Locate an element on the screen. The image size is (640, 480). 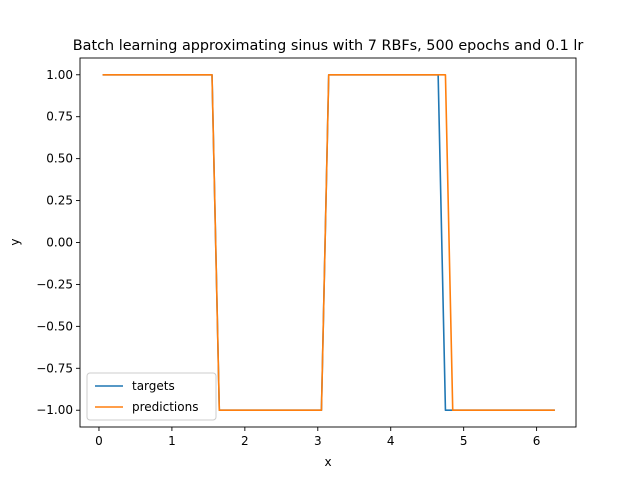
y-axis-label: y is located at coordinates (15, 241).